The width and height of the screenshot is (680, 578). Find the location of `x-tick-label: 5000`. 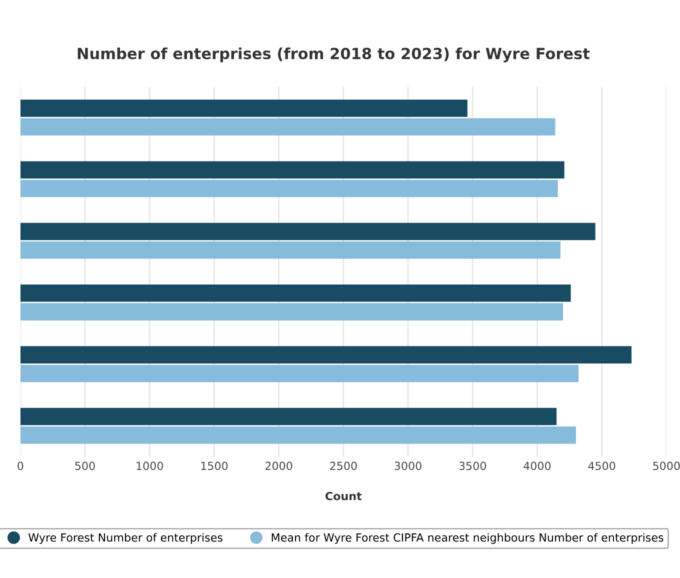

x-tick-label: 5000 is located at coordinates (666, 466).